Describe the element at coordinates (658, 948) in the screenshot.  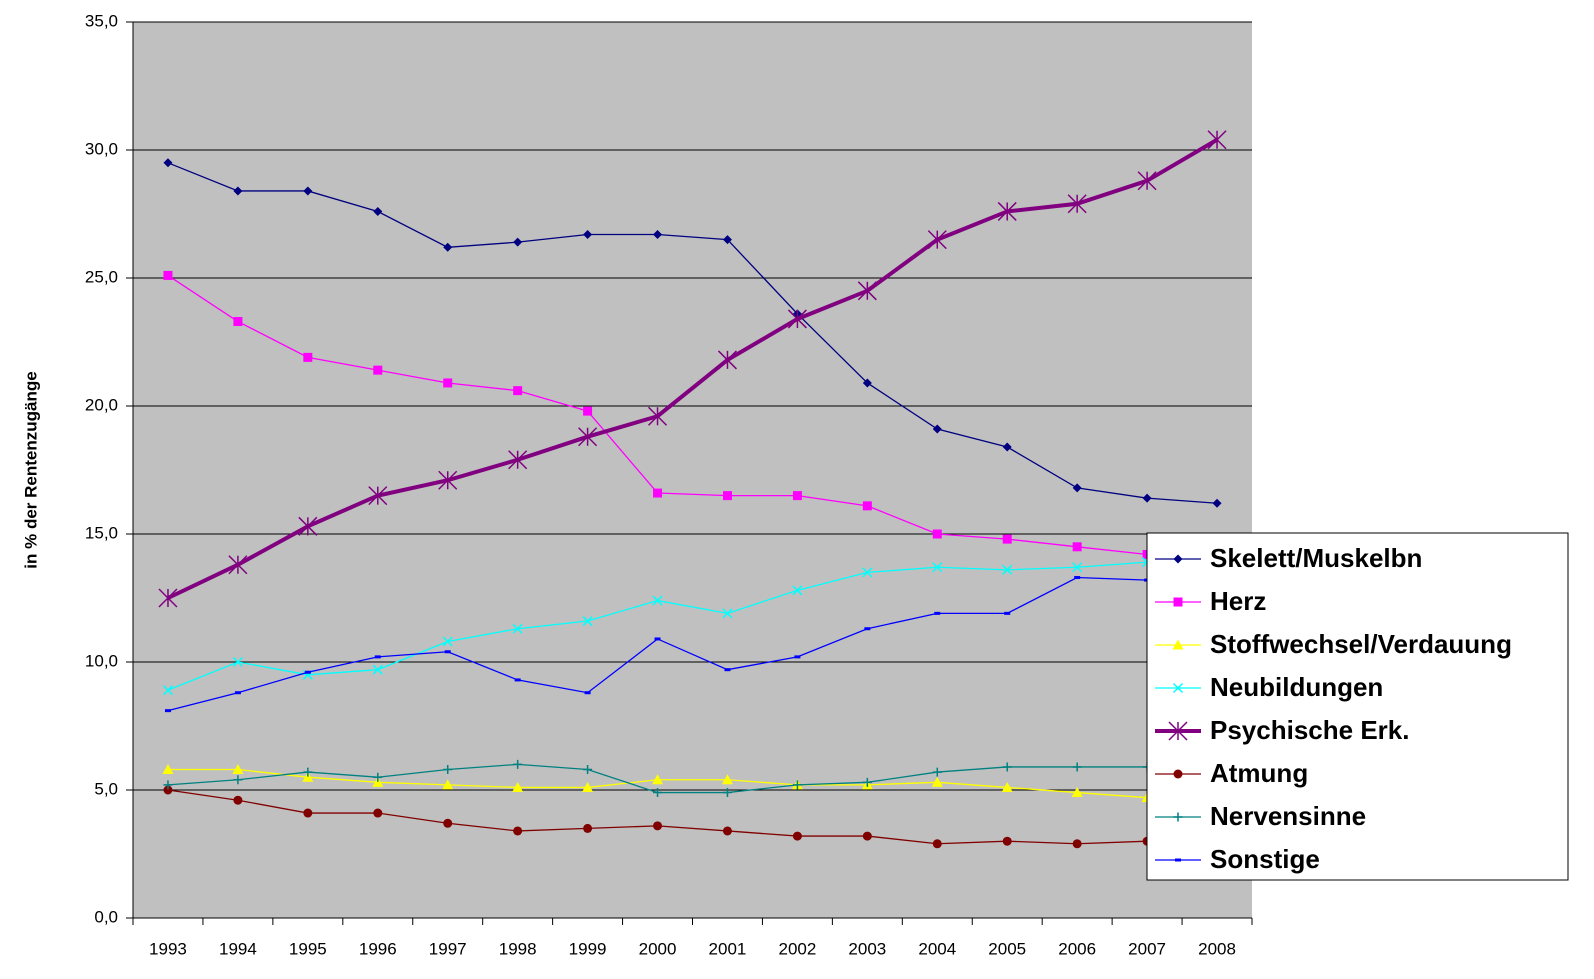
I see `x-tick-label: 2000` at that location.